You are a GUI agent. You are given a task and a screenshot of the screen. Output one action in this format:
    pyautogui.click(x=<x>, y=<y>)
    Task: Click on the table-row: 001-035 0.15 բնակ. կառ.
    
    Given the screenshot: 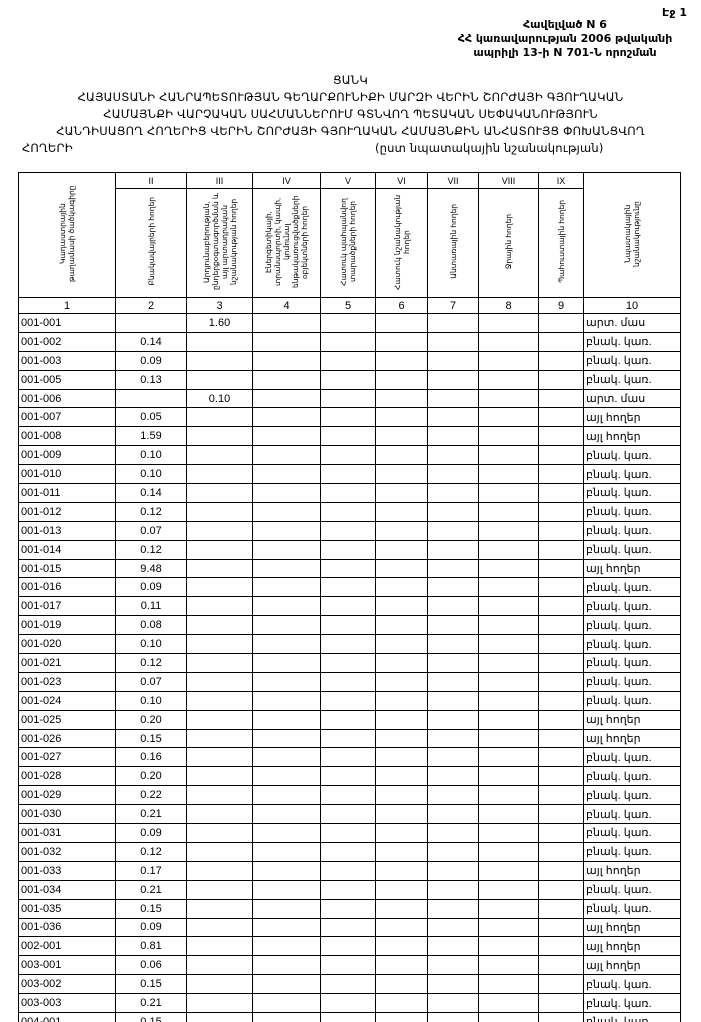 What is the action you would take?
    pyautogui.click(x=349, y=908)
    